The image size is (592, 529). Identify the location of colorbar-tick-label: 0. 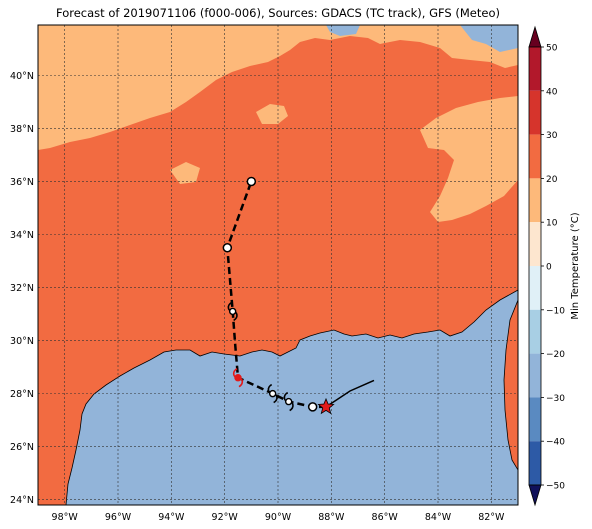
(549, 268).